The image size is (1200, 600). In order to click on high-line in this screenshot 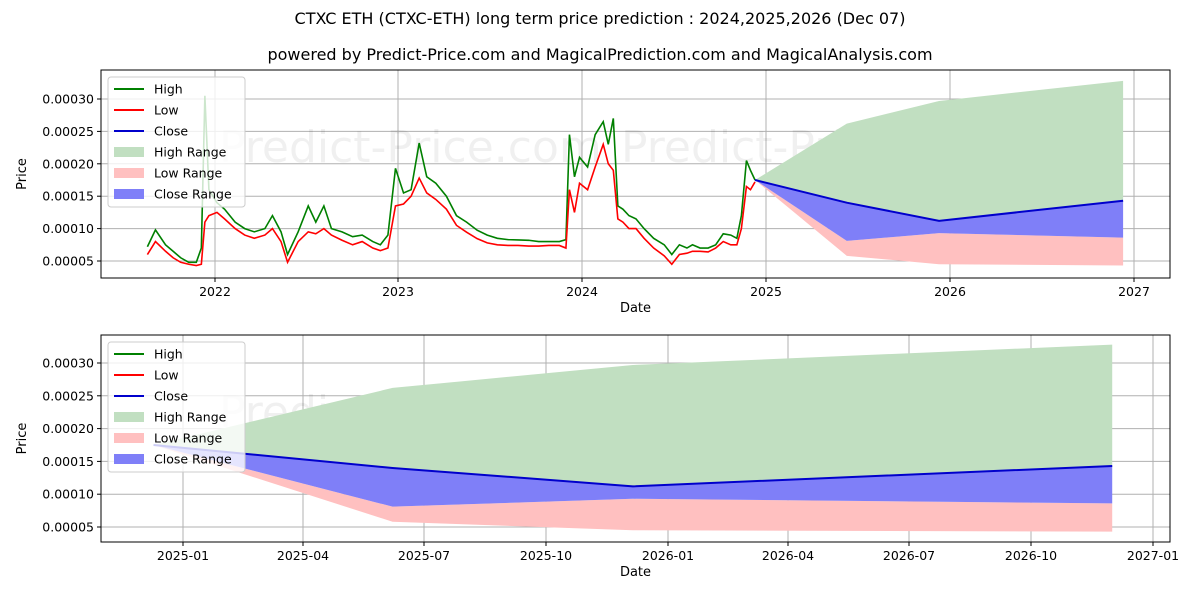, I will do `click(451, 179)`.